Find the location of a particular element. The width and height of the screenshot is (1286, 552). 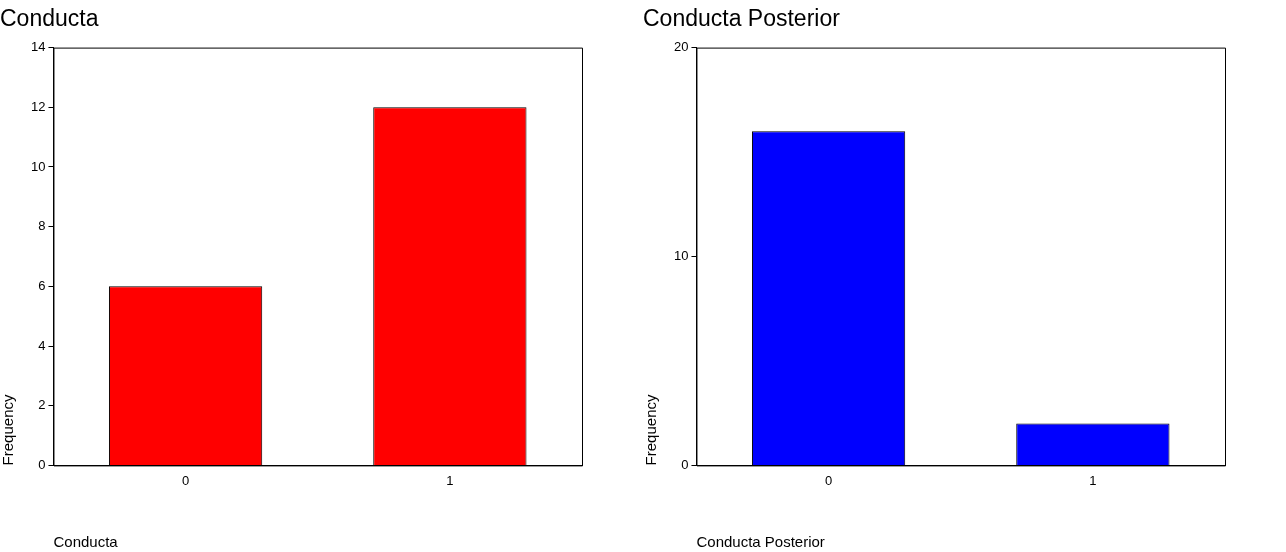

y-tick-label: 20 is located at coordinates (681, 47).